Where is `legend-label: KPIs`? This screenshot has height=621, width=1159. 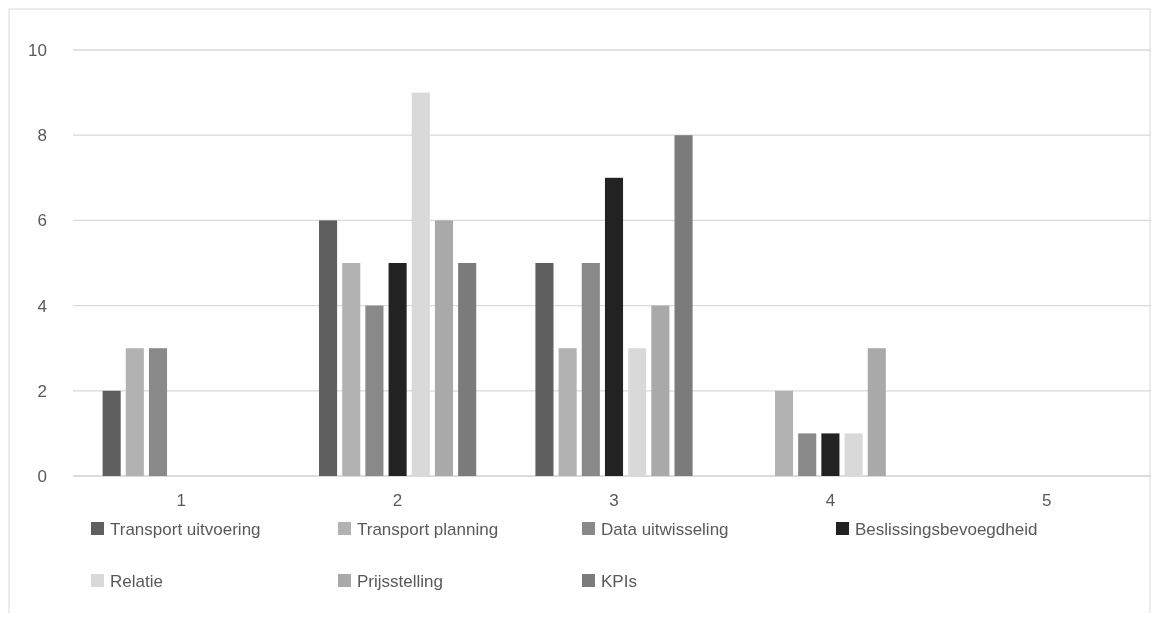
legend-label: KPIs is located at coordinates (619, 581).